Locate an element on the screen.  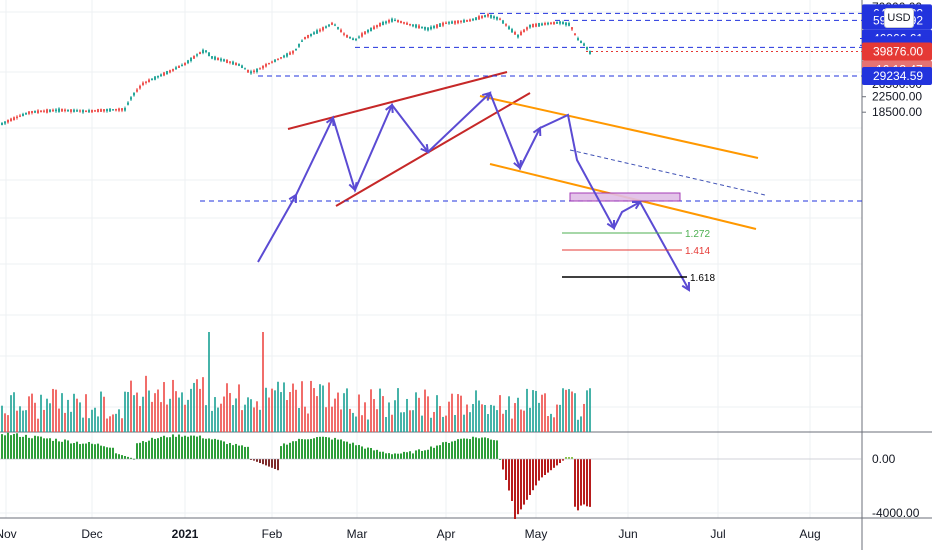
candlestick-series is located at coordinates (296, 69).